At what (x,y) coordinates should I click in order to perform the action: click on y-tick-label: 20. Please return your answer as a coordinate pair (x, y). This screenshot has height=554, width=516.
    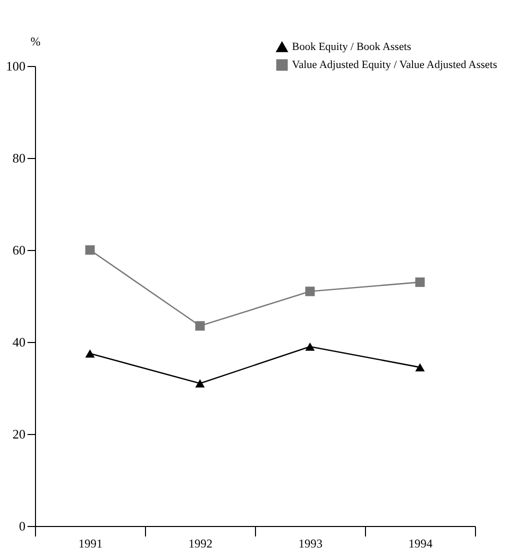
    Looking at the image, I should click on (19, 434).